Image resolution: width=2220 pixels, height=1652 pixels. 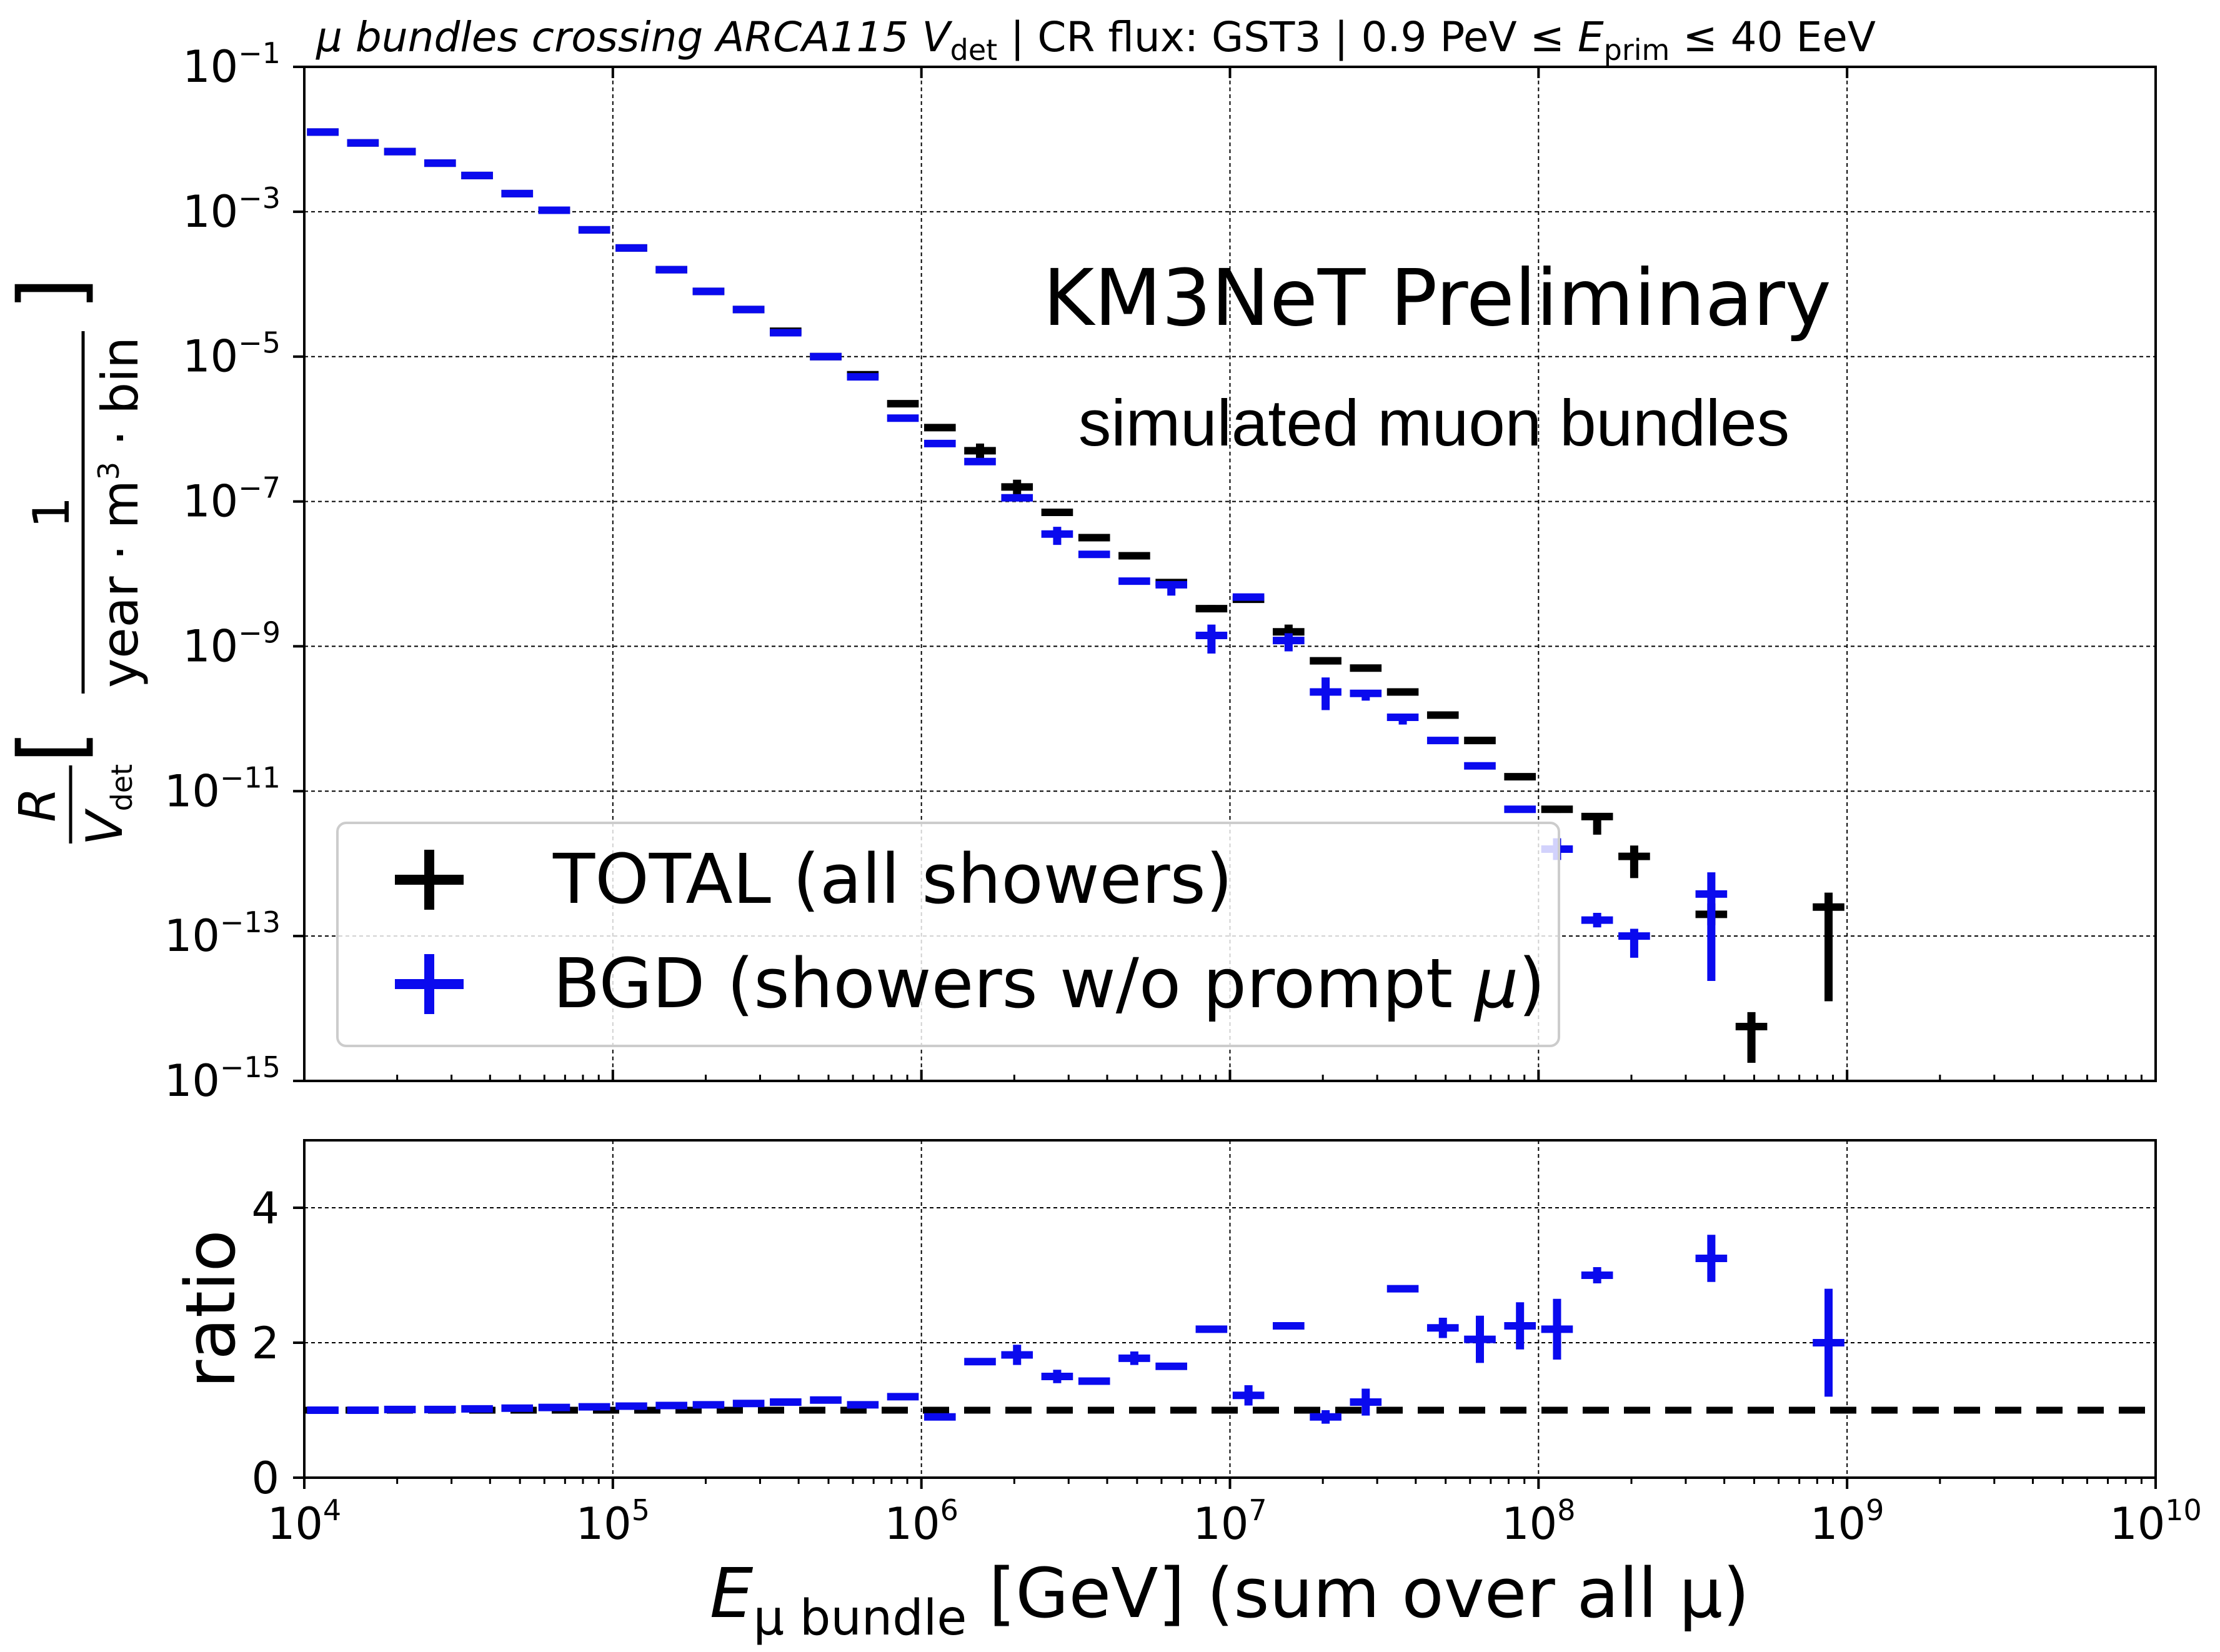 I want to click on legend-box, so click(x=948, y=935).